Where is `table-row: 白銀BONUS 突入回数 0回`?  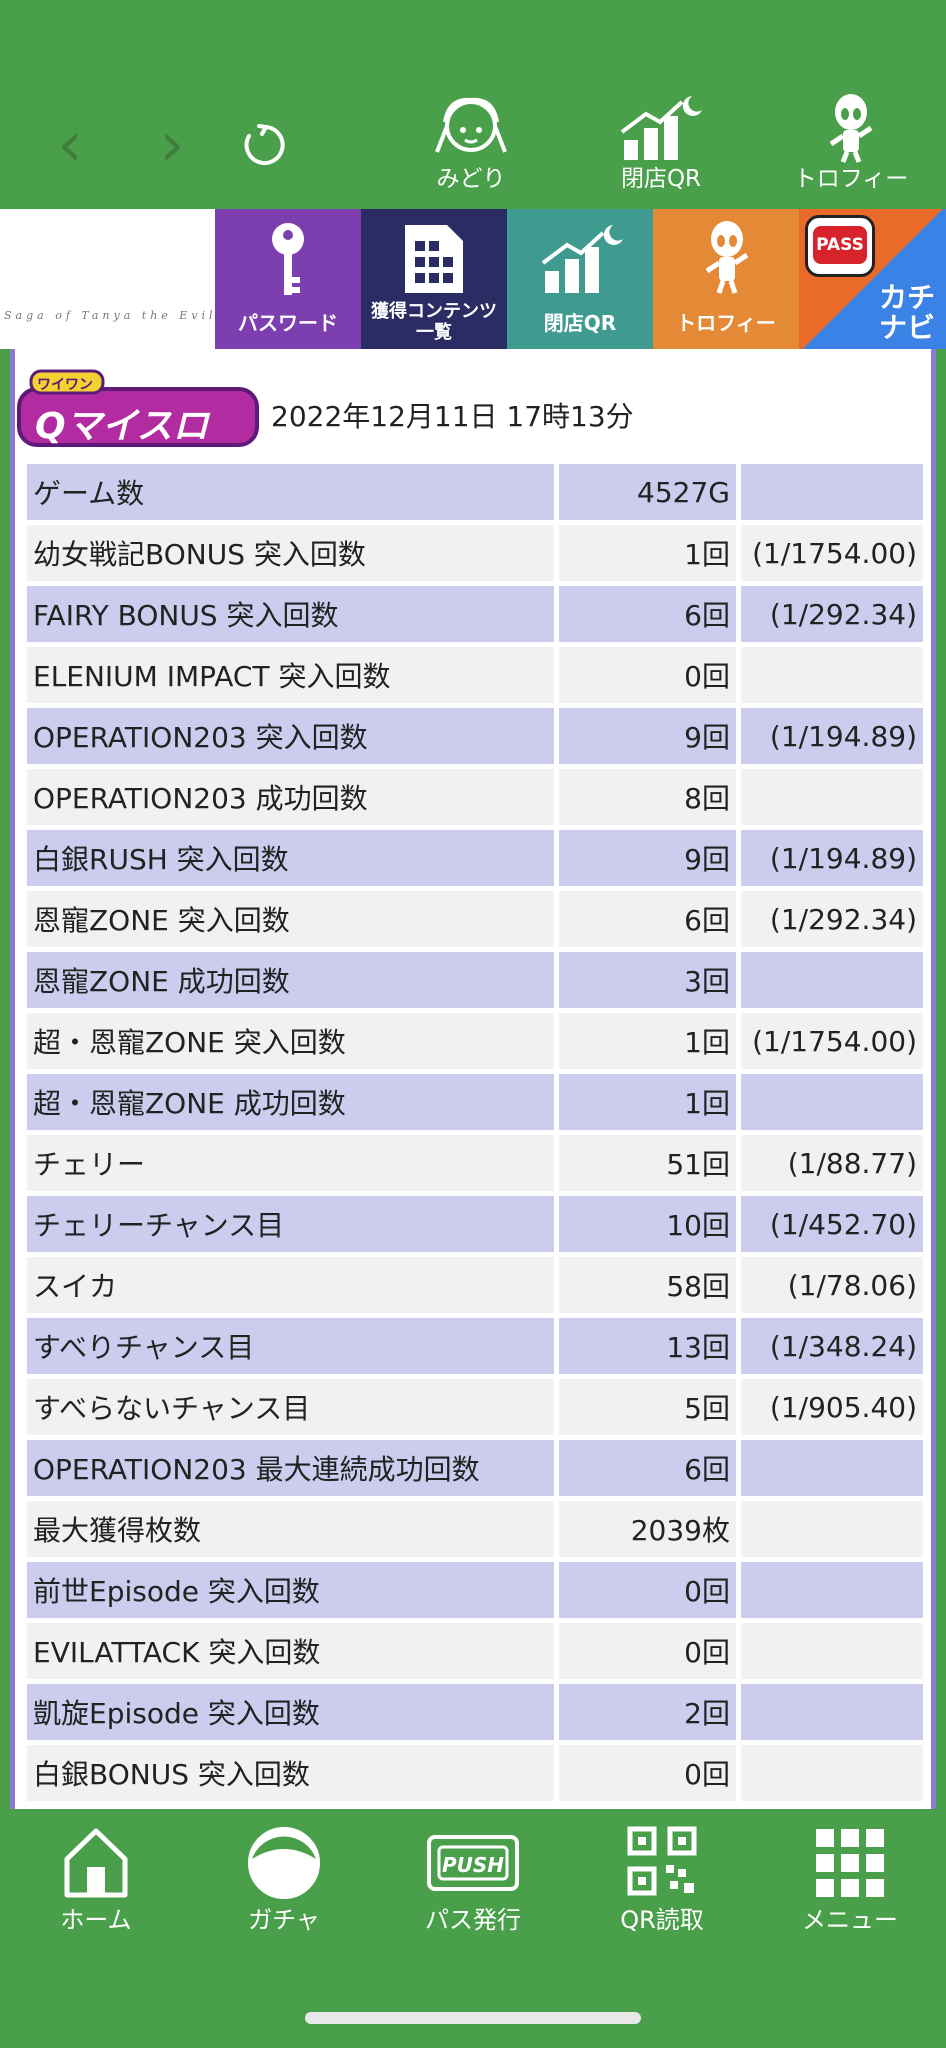 table-row: 白銀BONUS 突入回数 0回 is located at coordinates (475, 1773).